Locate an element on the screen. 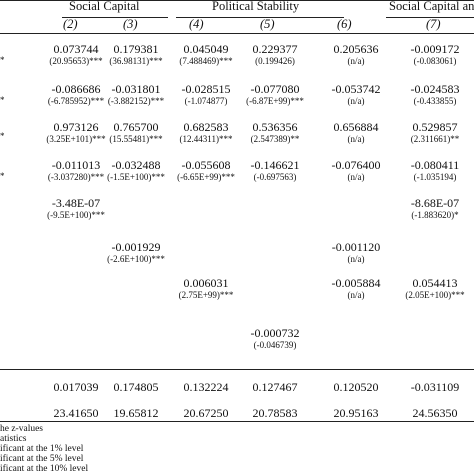 The height and width of the screenshot is (474, 474). coefficient-value: -0.024583 is located at coordinates (435, 89).